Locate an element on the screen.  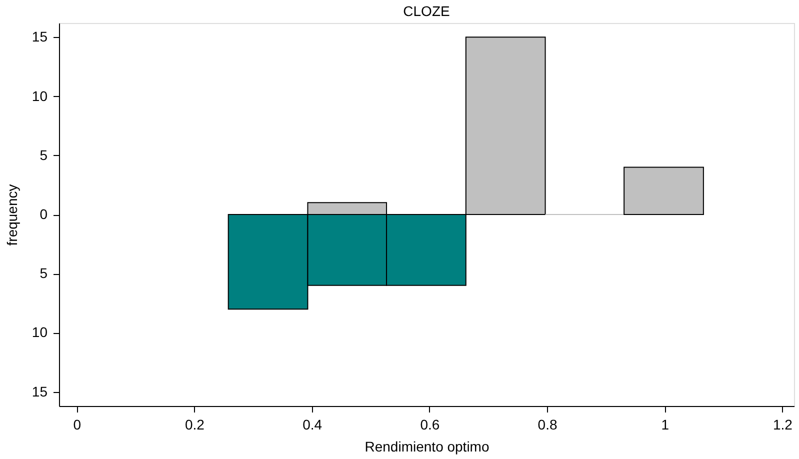
chart-title: CLOZE is located at coordinates (426, 11).